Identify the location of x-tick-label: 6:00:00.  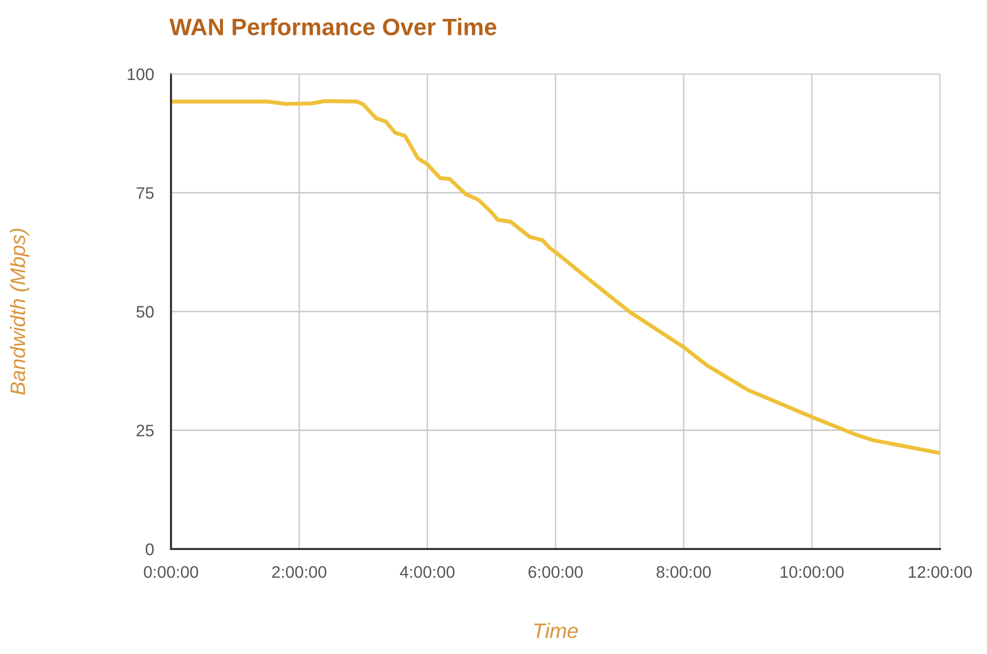
(555, 572).